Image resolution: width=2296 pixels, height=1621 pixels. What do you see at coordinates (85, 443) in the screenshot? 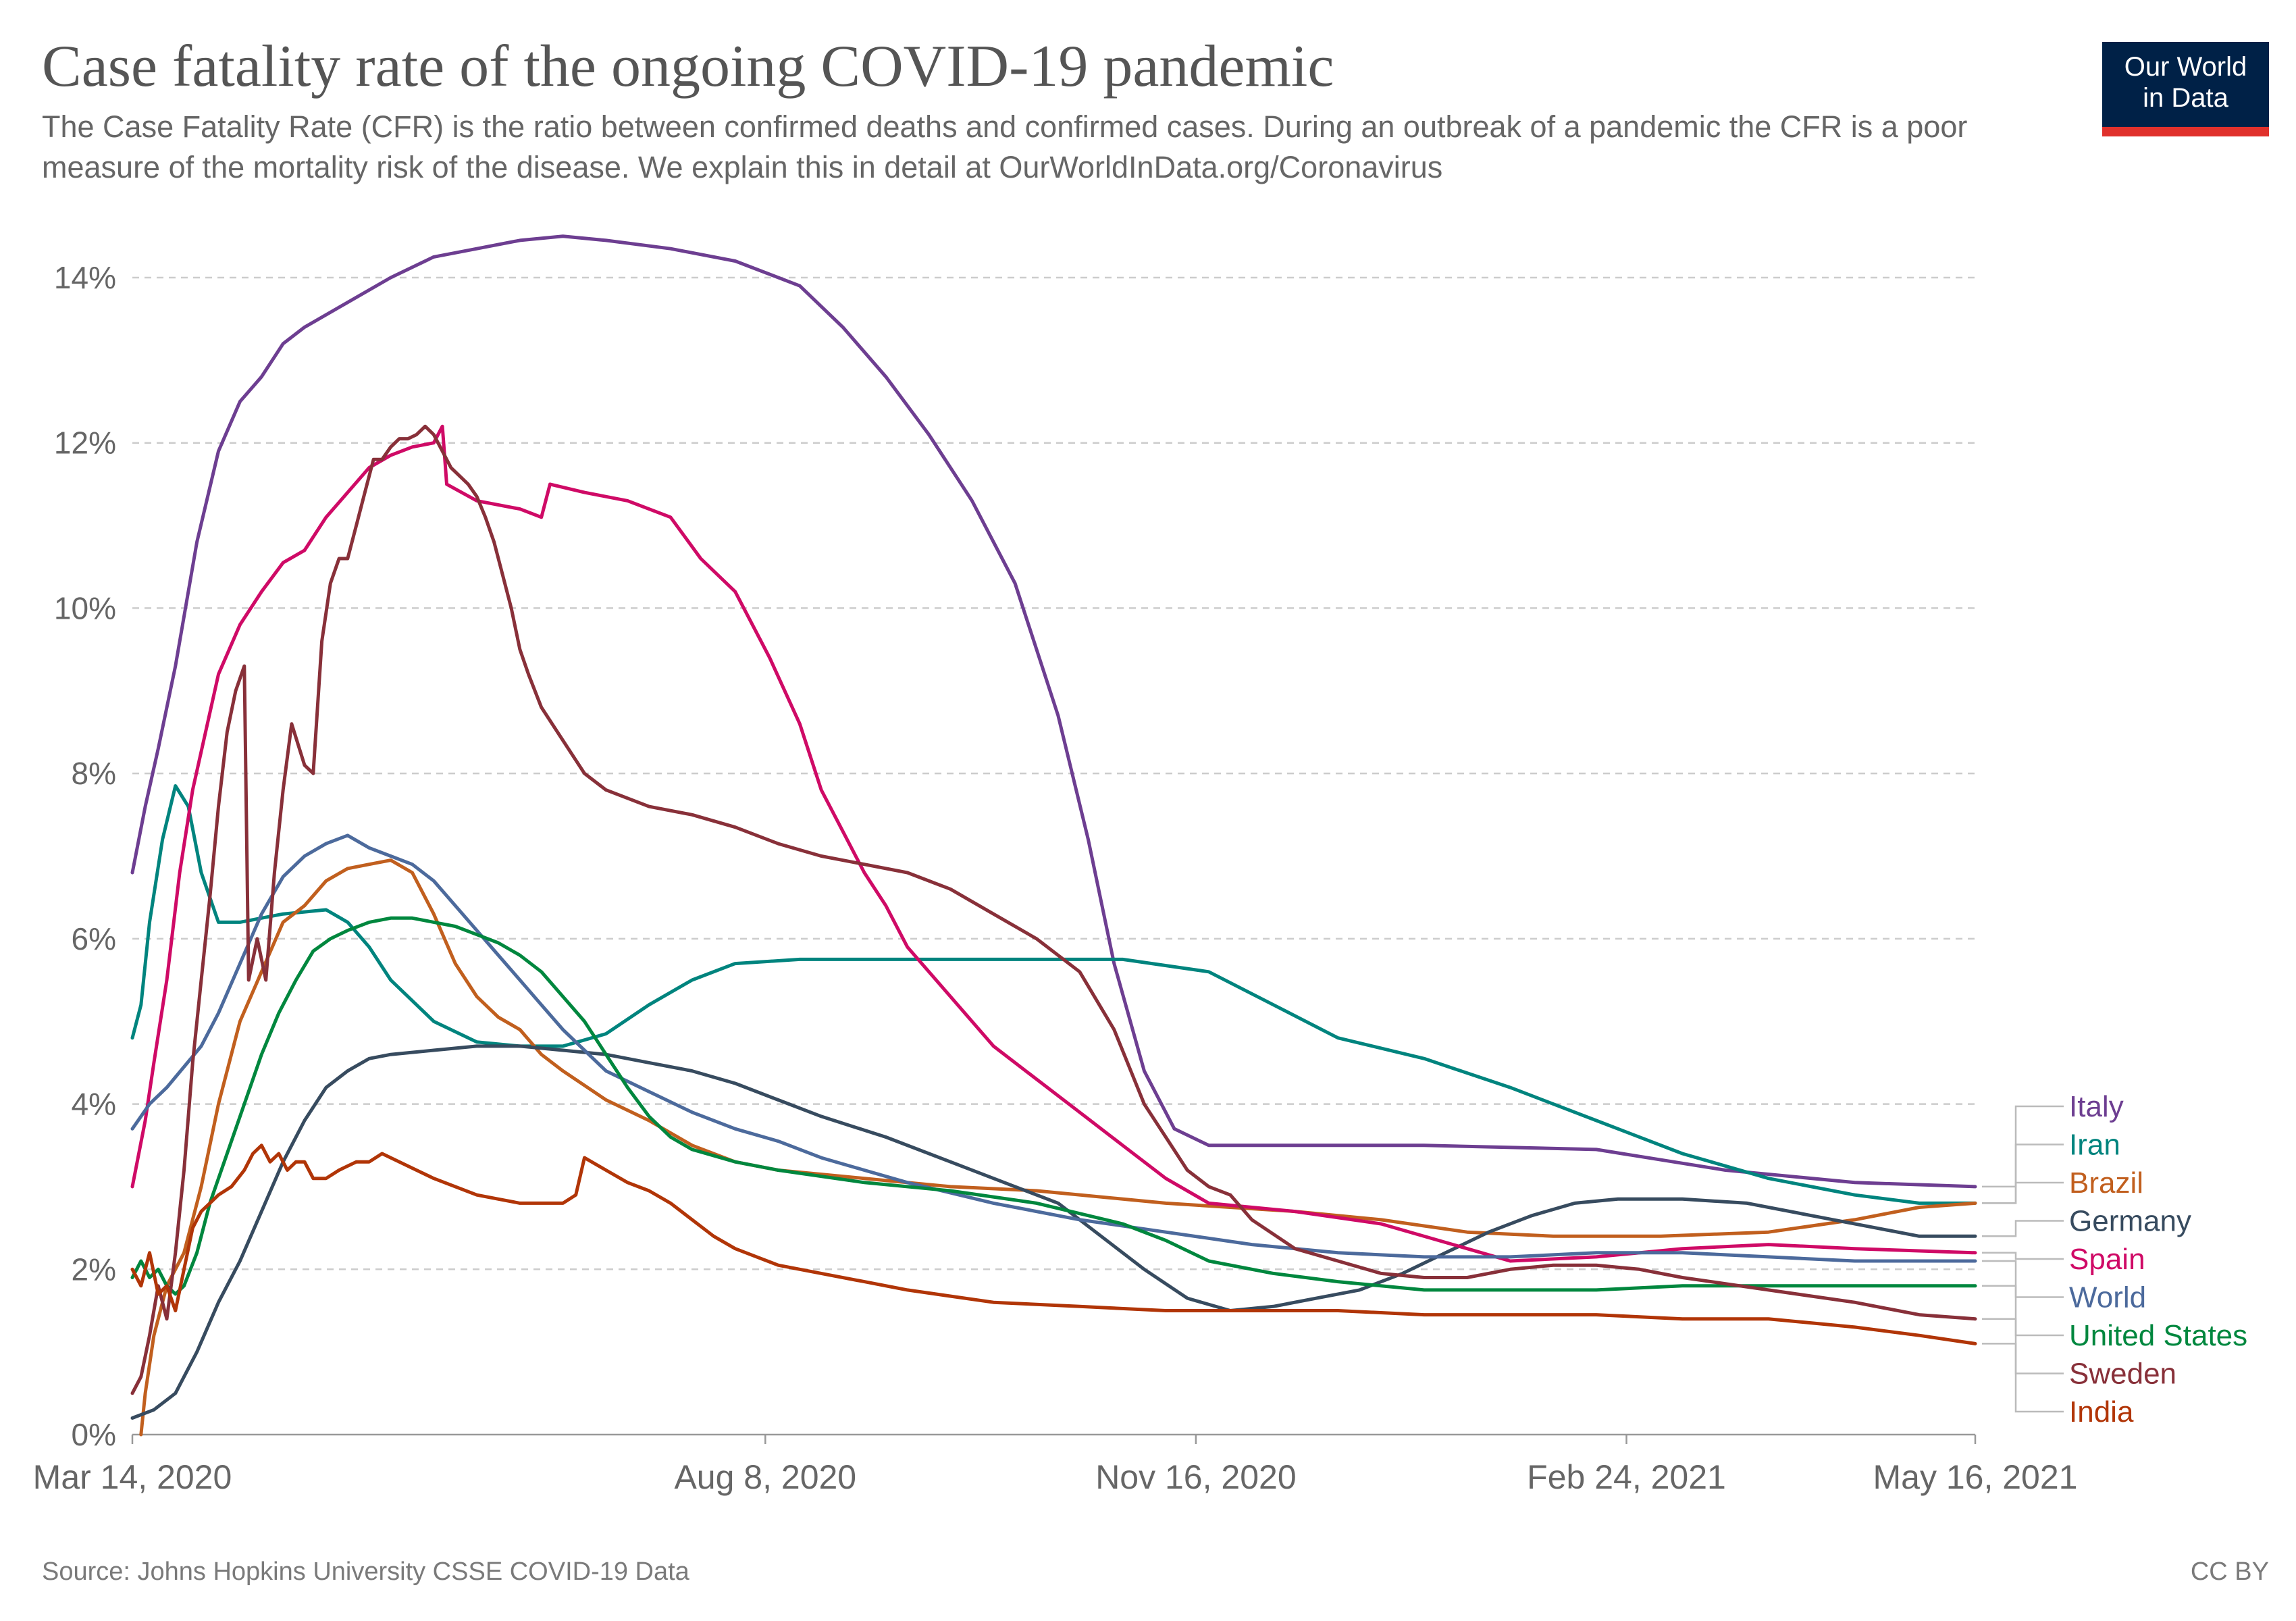
I see `y-tick-label: 12%` at bounding box center [85, 443].